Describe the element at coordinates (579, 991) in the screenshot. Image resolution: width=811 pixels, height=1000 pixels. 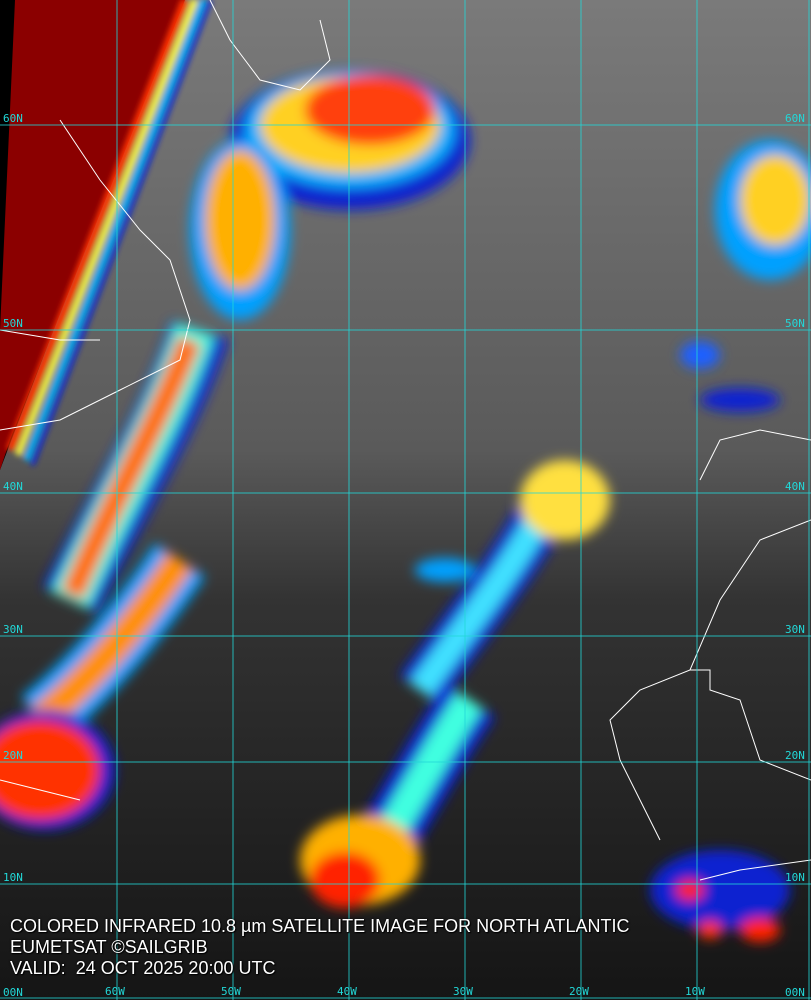
I see `longitude-label: 20W` at that location.